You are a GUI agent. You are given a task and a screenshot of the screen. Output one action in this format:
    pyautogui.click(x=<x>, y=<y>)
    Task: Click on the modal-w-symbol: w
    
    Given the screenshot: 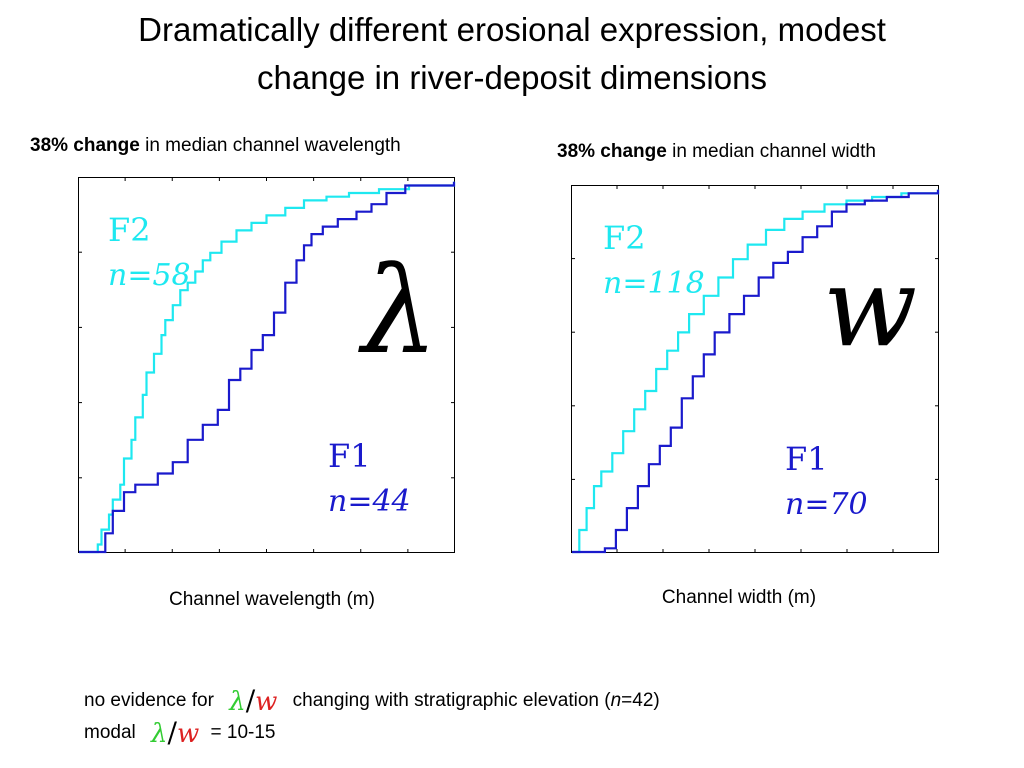 What is the action you would take?
    pyautogui.click(x=188, y=734)
    